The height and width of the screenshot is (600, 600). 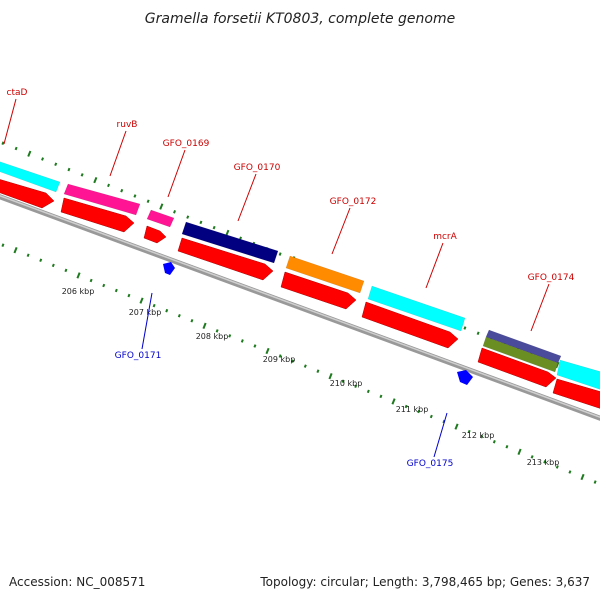 What do you see at coordinates (102, 199) in the screenshot?
I see `gene-ruvB-bar` at bounding box center [102, 199].